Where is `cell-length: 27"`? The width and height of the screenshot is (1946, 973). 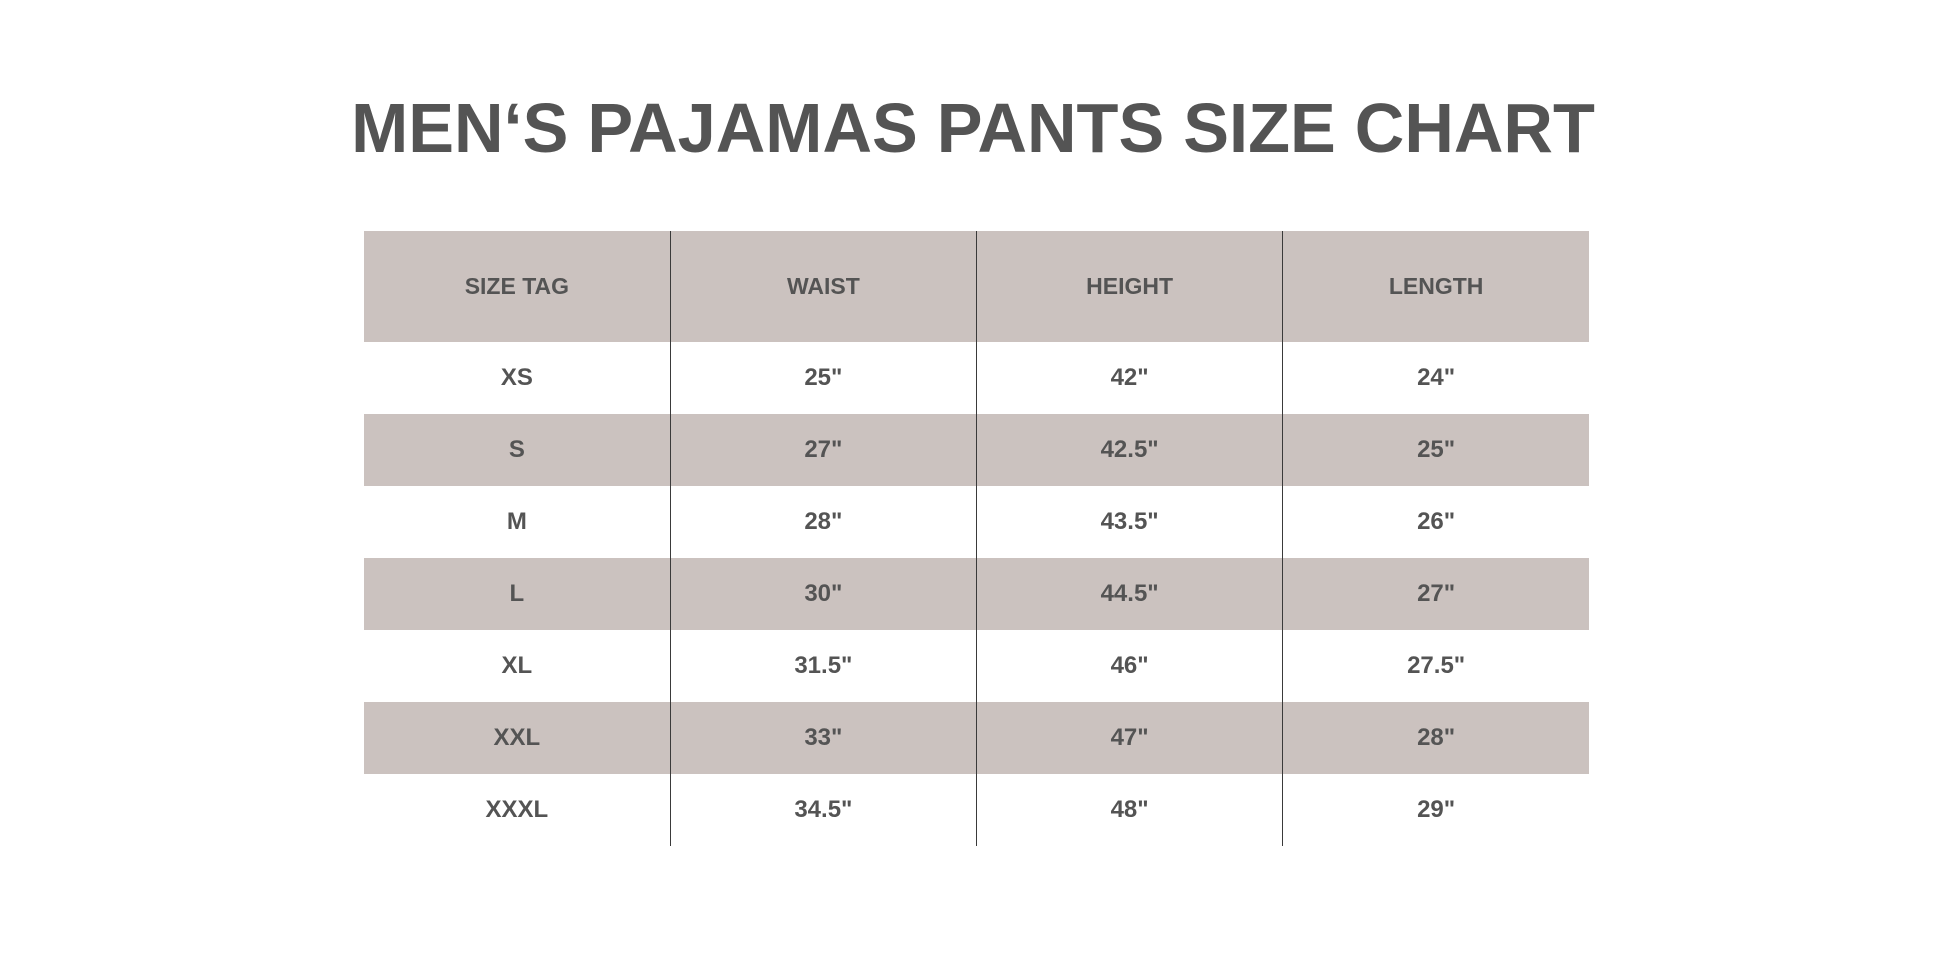
cell-length: 27" is located at coordinates (1435, 594).